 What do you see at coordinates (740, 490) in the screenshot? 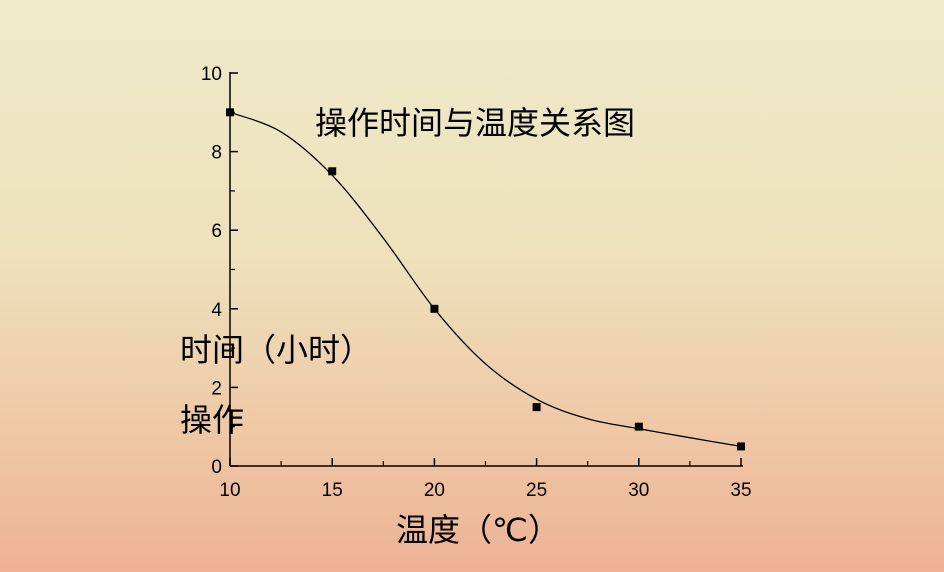
I see `x-tick-label-35: 35` at bounding box center [740, 490].